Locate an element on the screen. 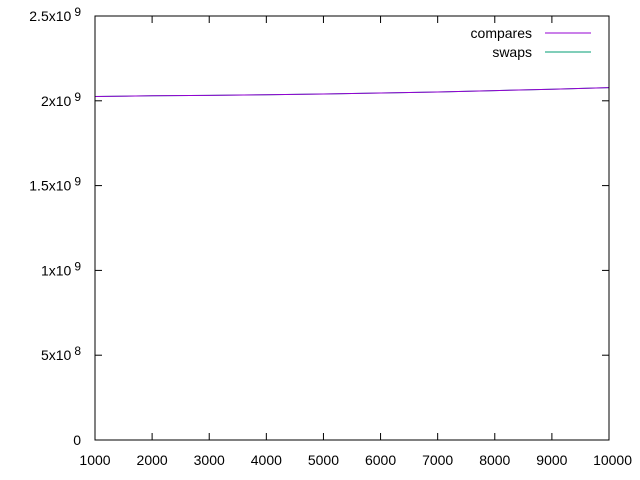  x-tick-label: 4000 is located at coordinates (266, 460).